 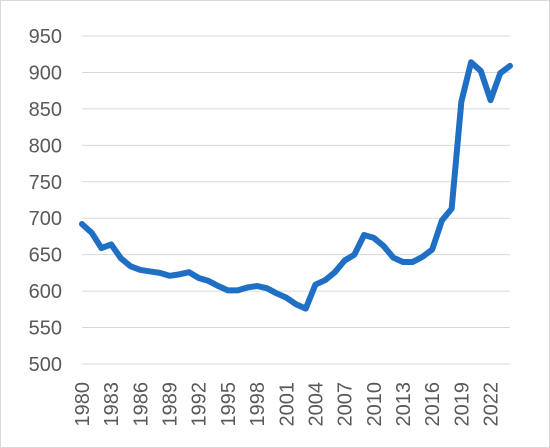 What do you see at coordinates (364, 235) in the screenshot?
I see `data-point-2009` at bounding box center [364, 235].